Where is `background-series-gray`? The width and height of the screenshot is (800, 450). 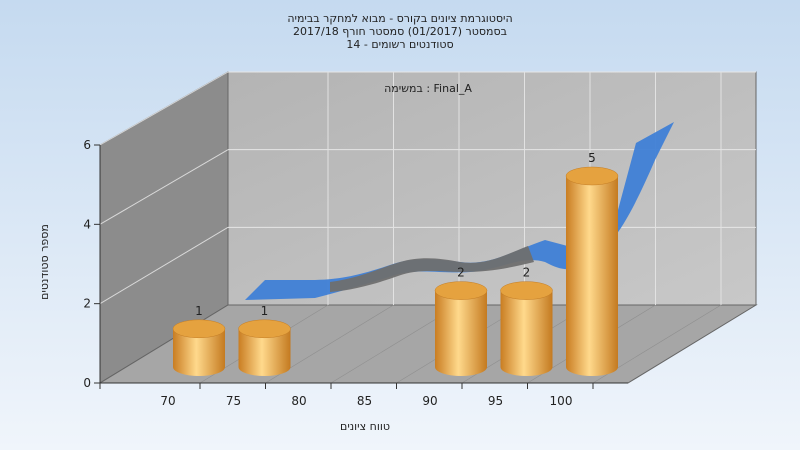
background-series-gray is located at coordinates (432, 269).